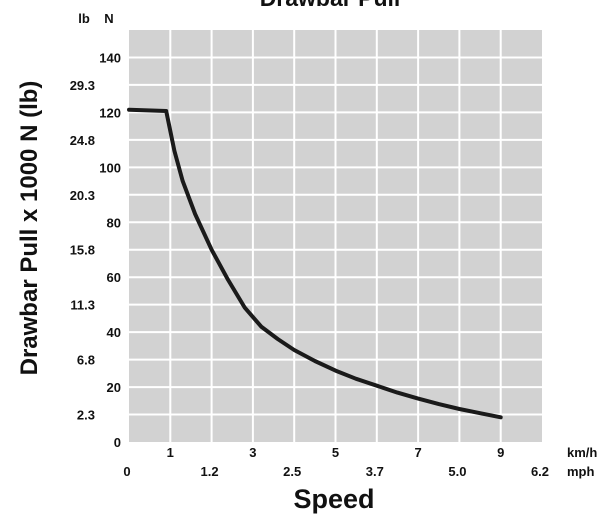  What do you see at coordinates (108, 18) in the screenshot?
I see `y-unit-n: N` at bounding box center [108, 18].